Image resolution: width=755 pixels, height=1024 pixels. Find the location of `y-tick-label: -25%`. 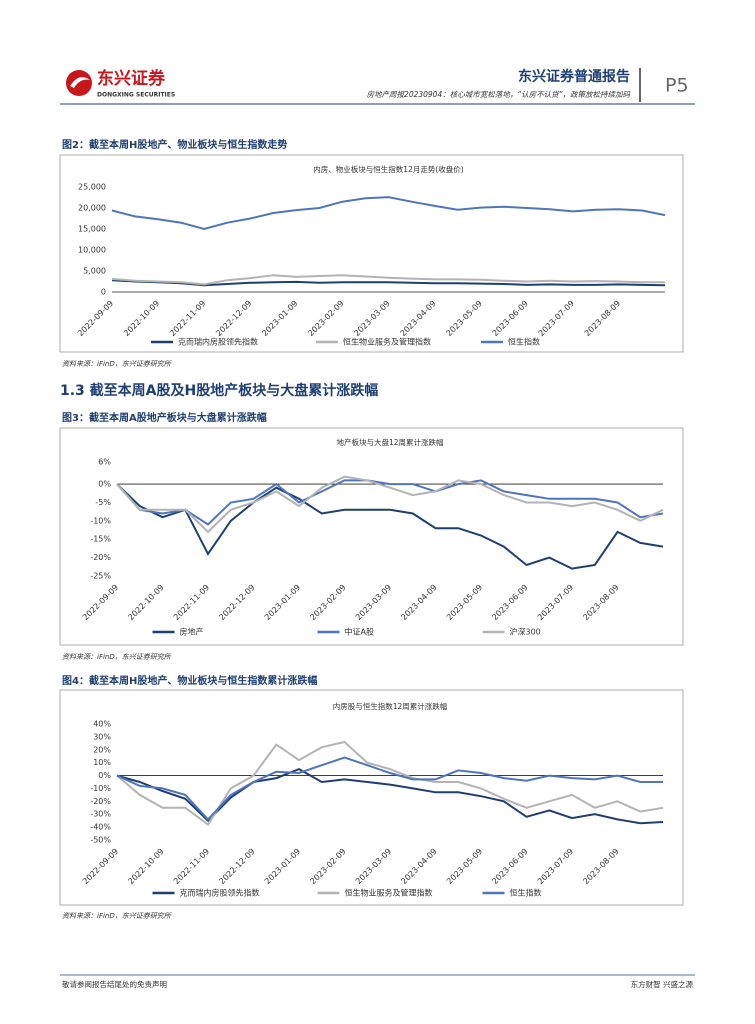

y-tick-label: -25% is located at coordinates (100, 576).